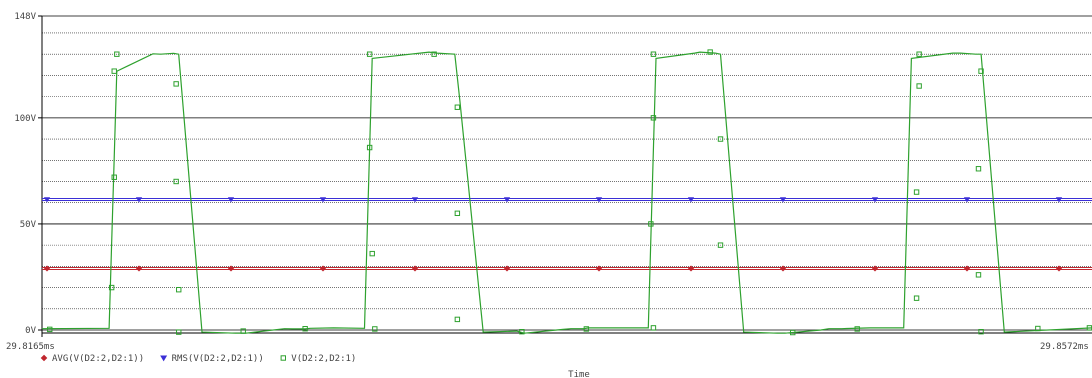 This screenshot has height=378, width=1092. What do you see at coordinates (1064, 347) in the screenshot?
I see `x-tick-label: 29.8572ms` at bounding box center [1064, 347].